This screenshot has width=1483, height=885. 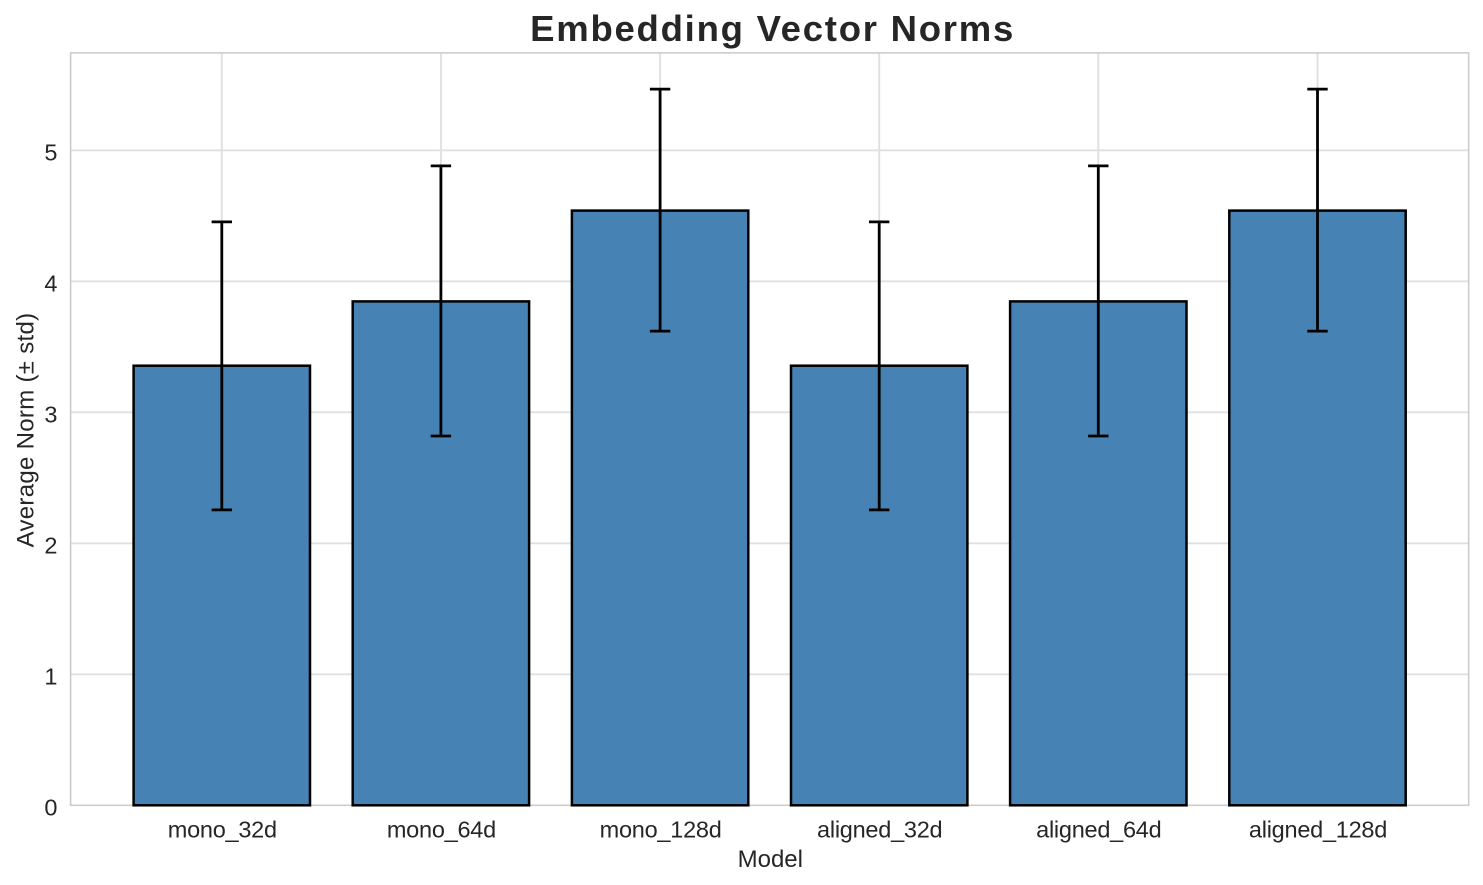 What do you see at coordinates (50, 153) in the screenshot?
I see `svg-text: 5` at bounding box center [50, 153].